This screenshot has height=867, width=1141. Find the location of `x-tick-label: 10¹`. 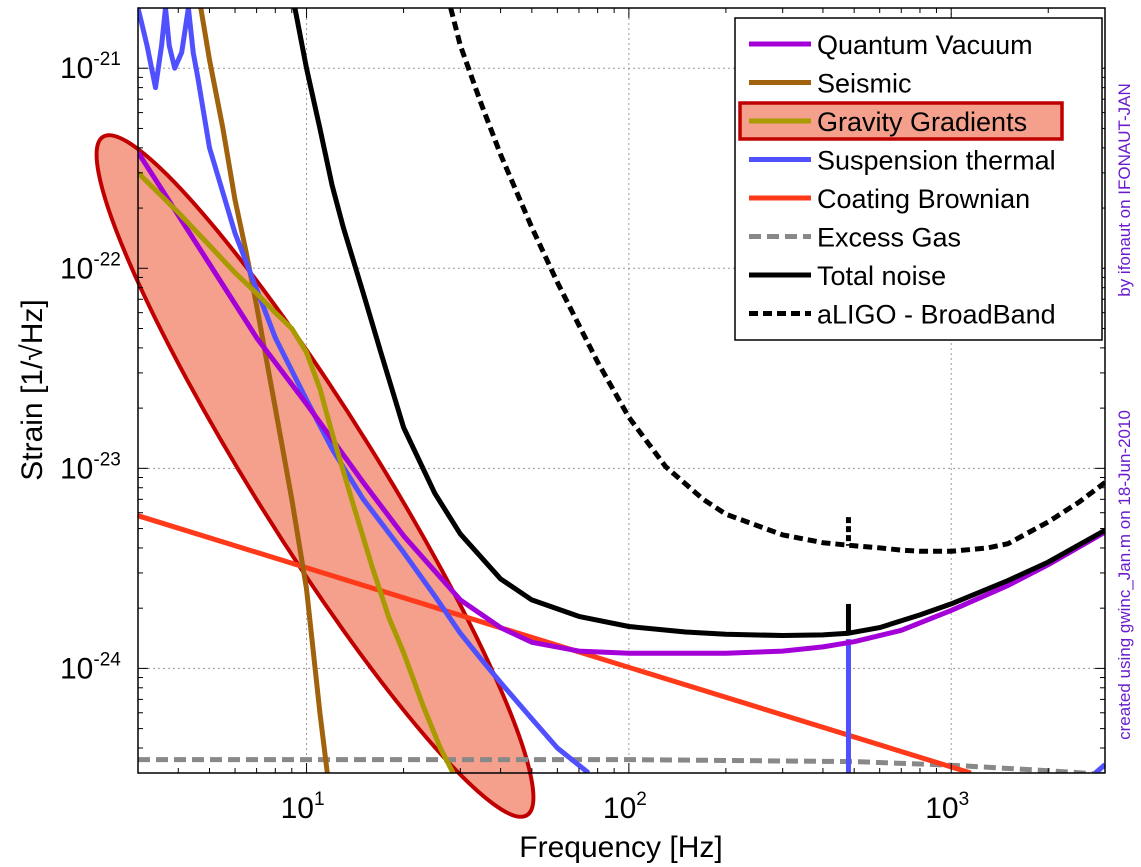

x-tick-label: 10¹ is located at coordinates (303, 807).